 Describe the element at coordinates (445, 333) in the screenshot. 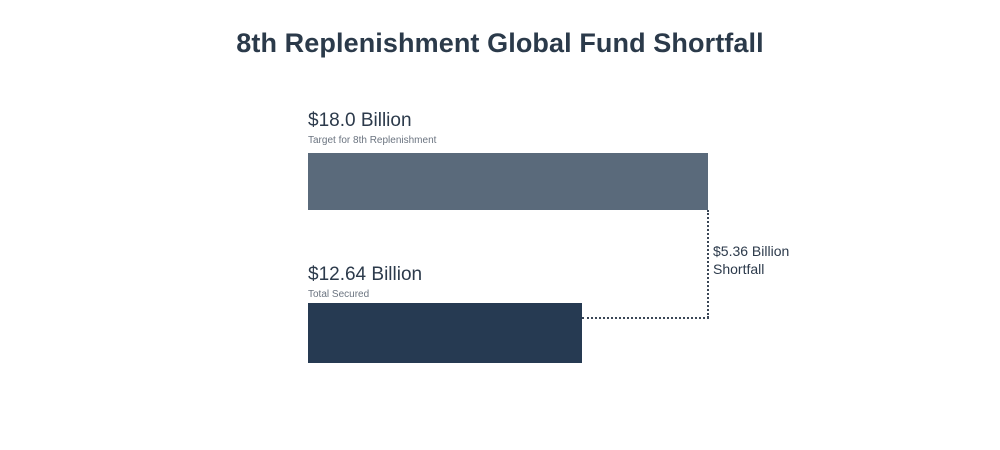

I see `secured-bar` at that location.